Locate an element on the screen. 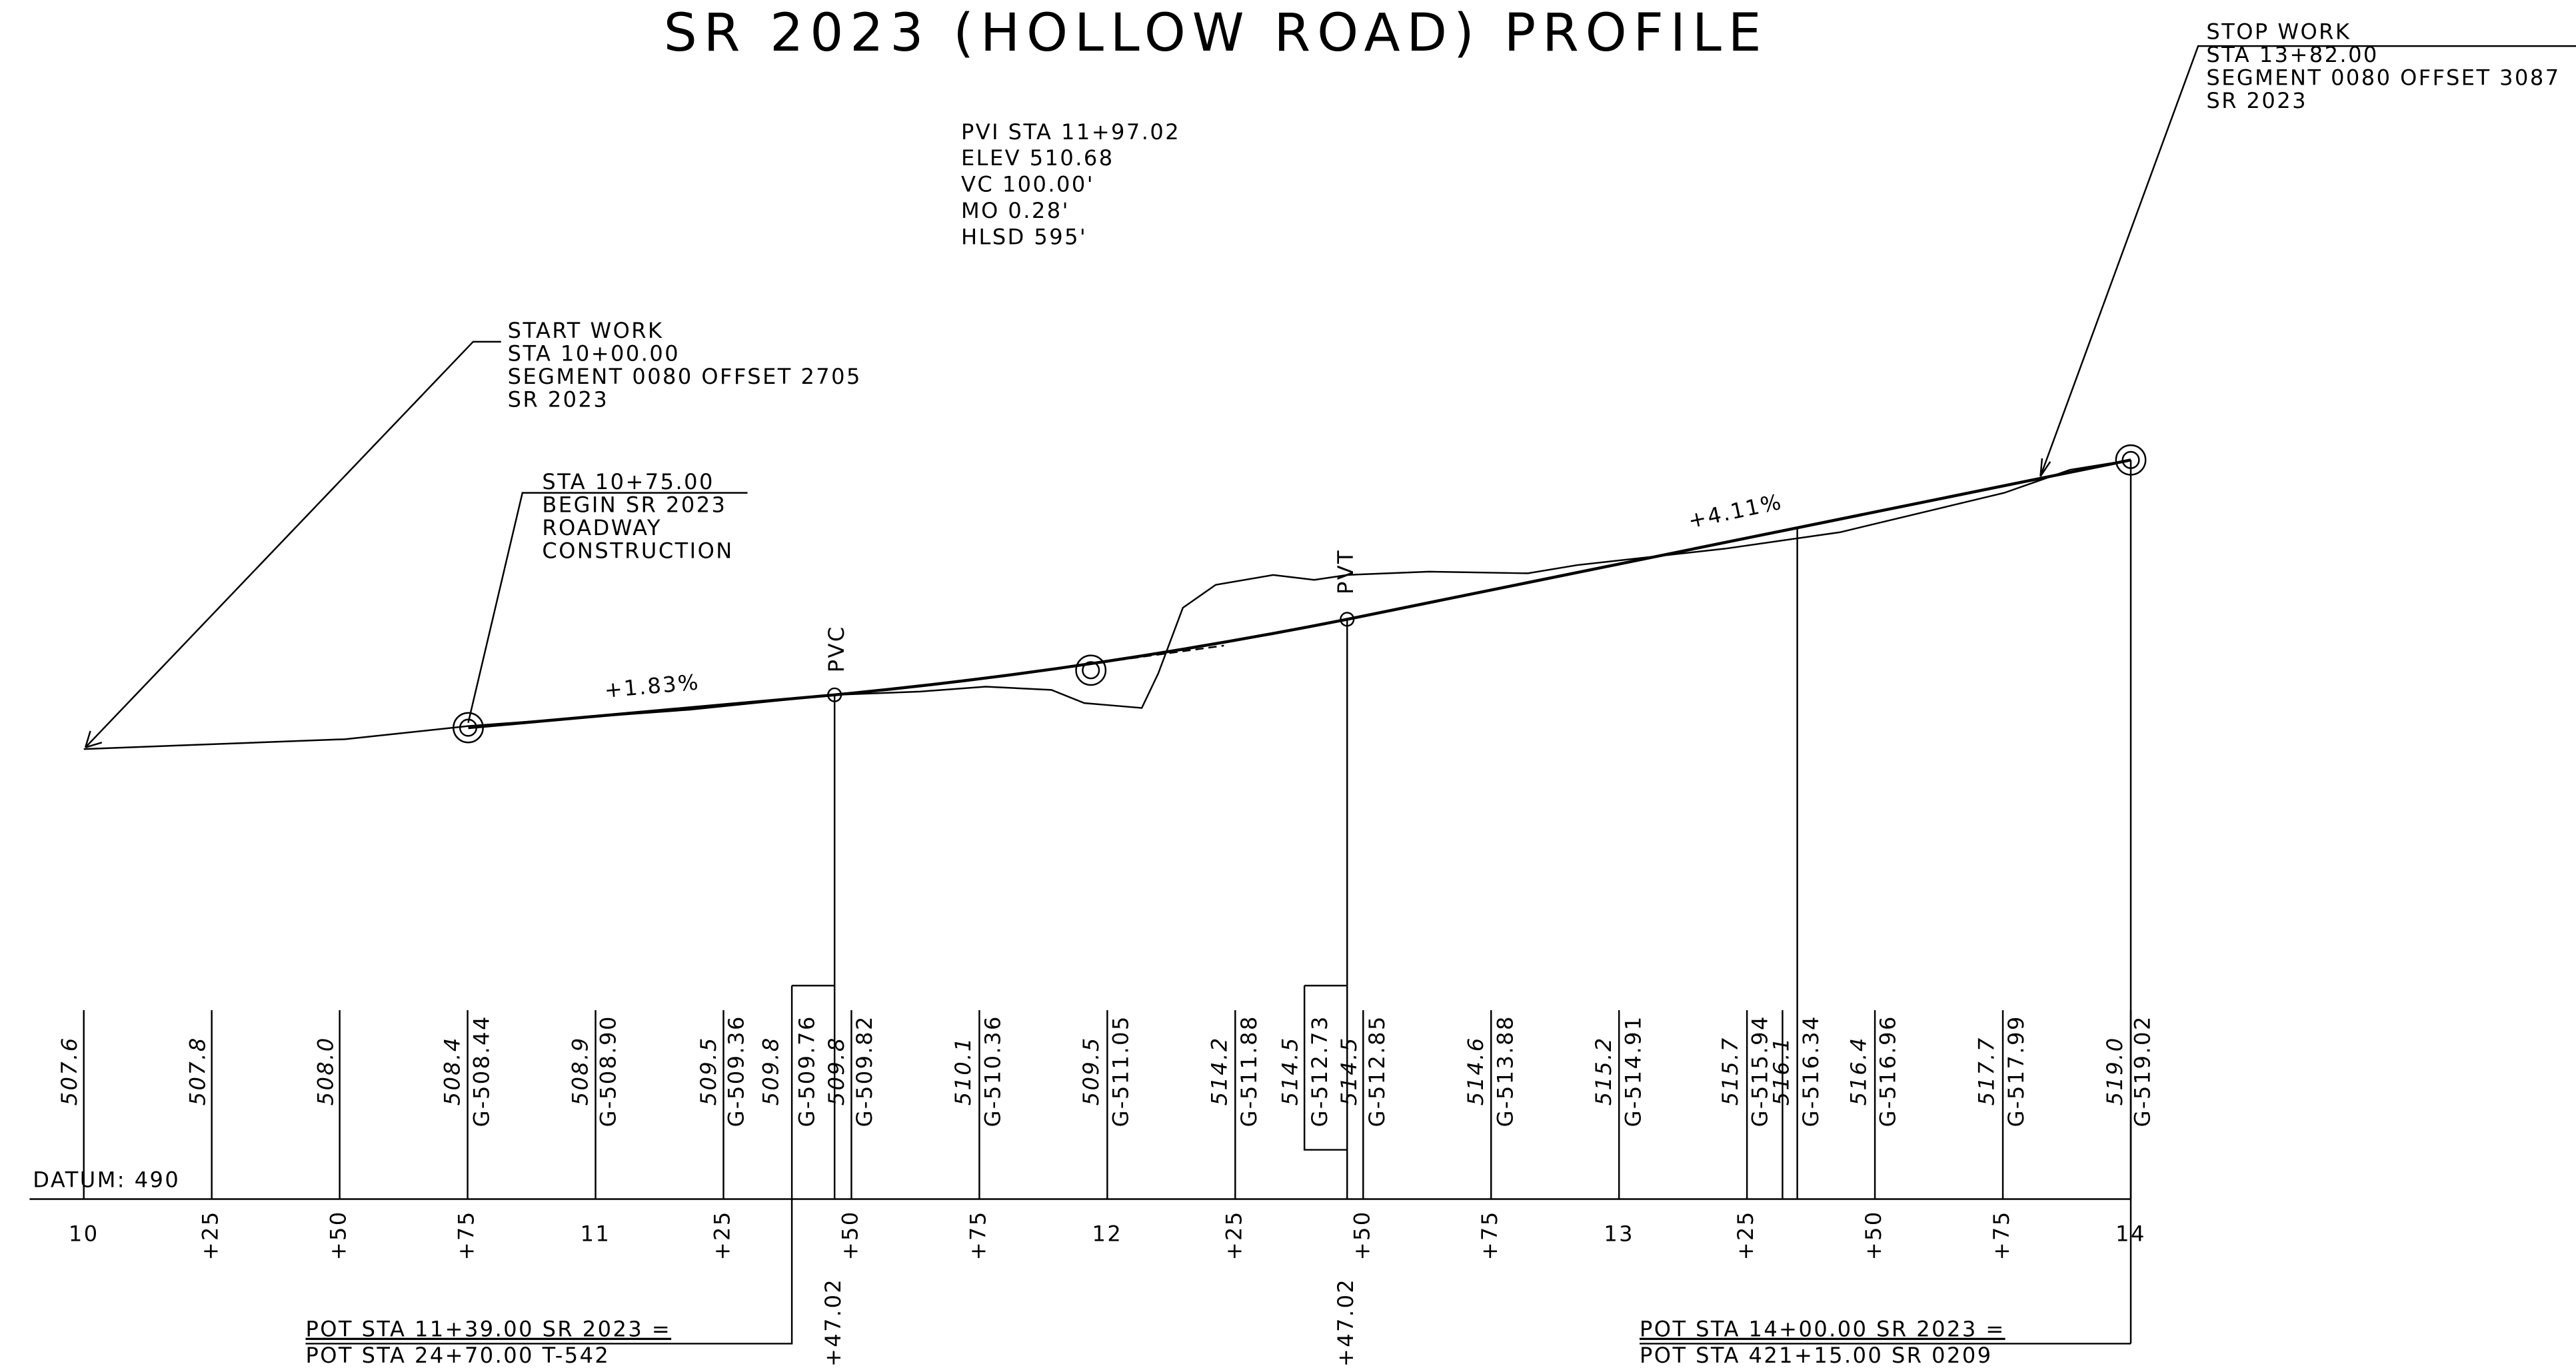 The image size is (2576, 1370). pot-note: POT STA 24+70.00 T-542 is located at coordinates (457, 1355).